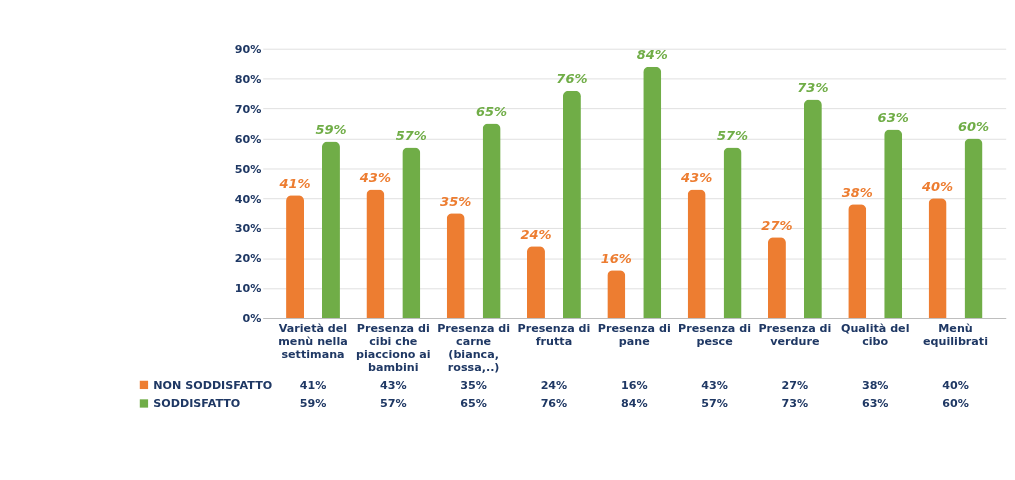 Image resolution: width=1015 pixels, height=480 pixels. What do you see at coordinates (955, 404) in the screenshot?
I see `data-label: 60%` at bounding box center [955, 404].